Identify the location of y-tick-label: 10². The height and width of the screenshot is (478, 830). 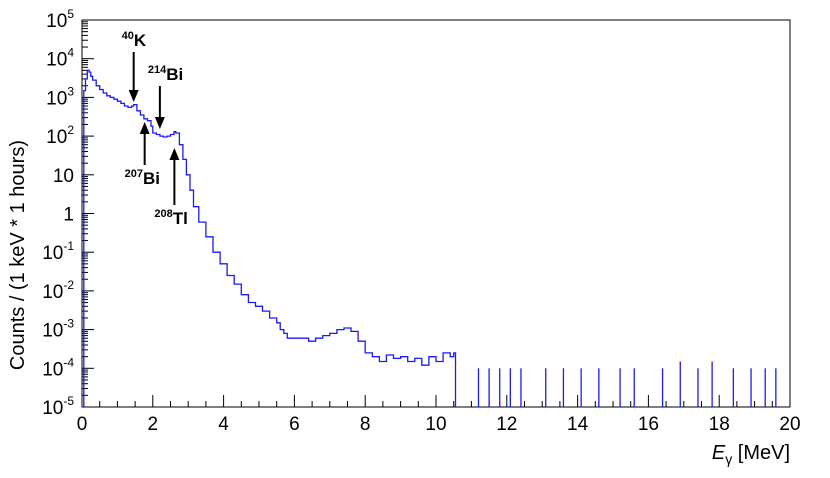
(60, 135).